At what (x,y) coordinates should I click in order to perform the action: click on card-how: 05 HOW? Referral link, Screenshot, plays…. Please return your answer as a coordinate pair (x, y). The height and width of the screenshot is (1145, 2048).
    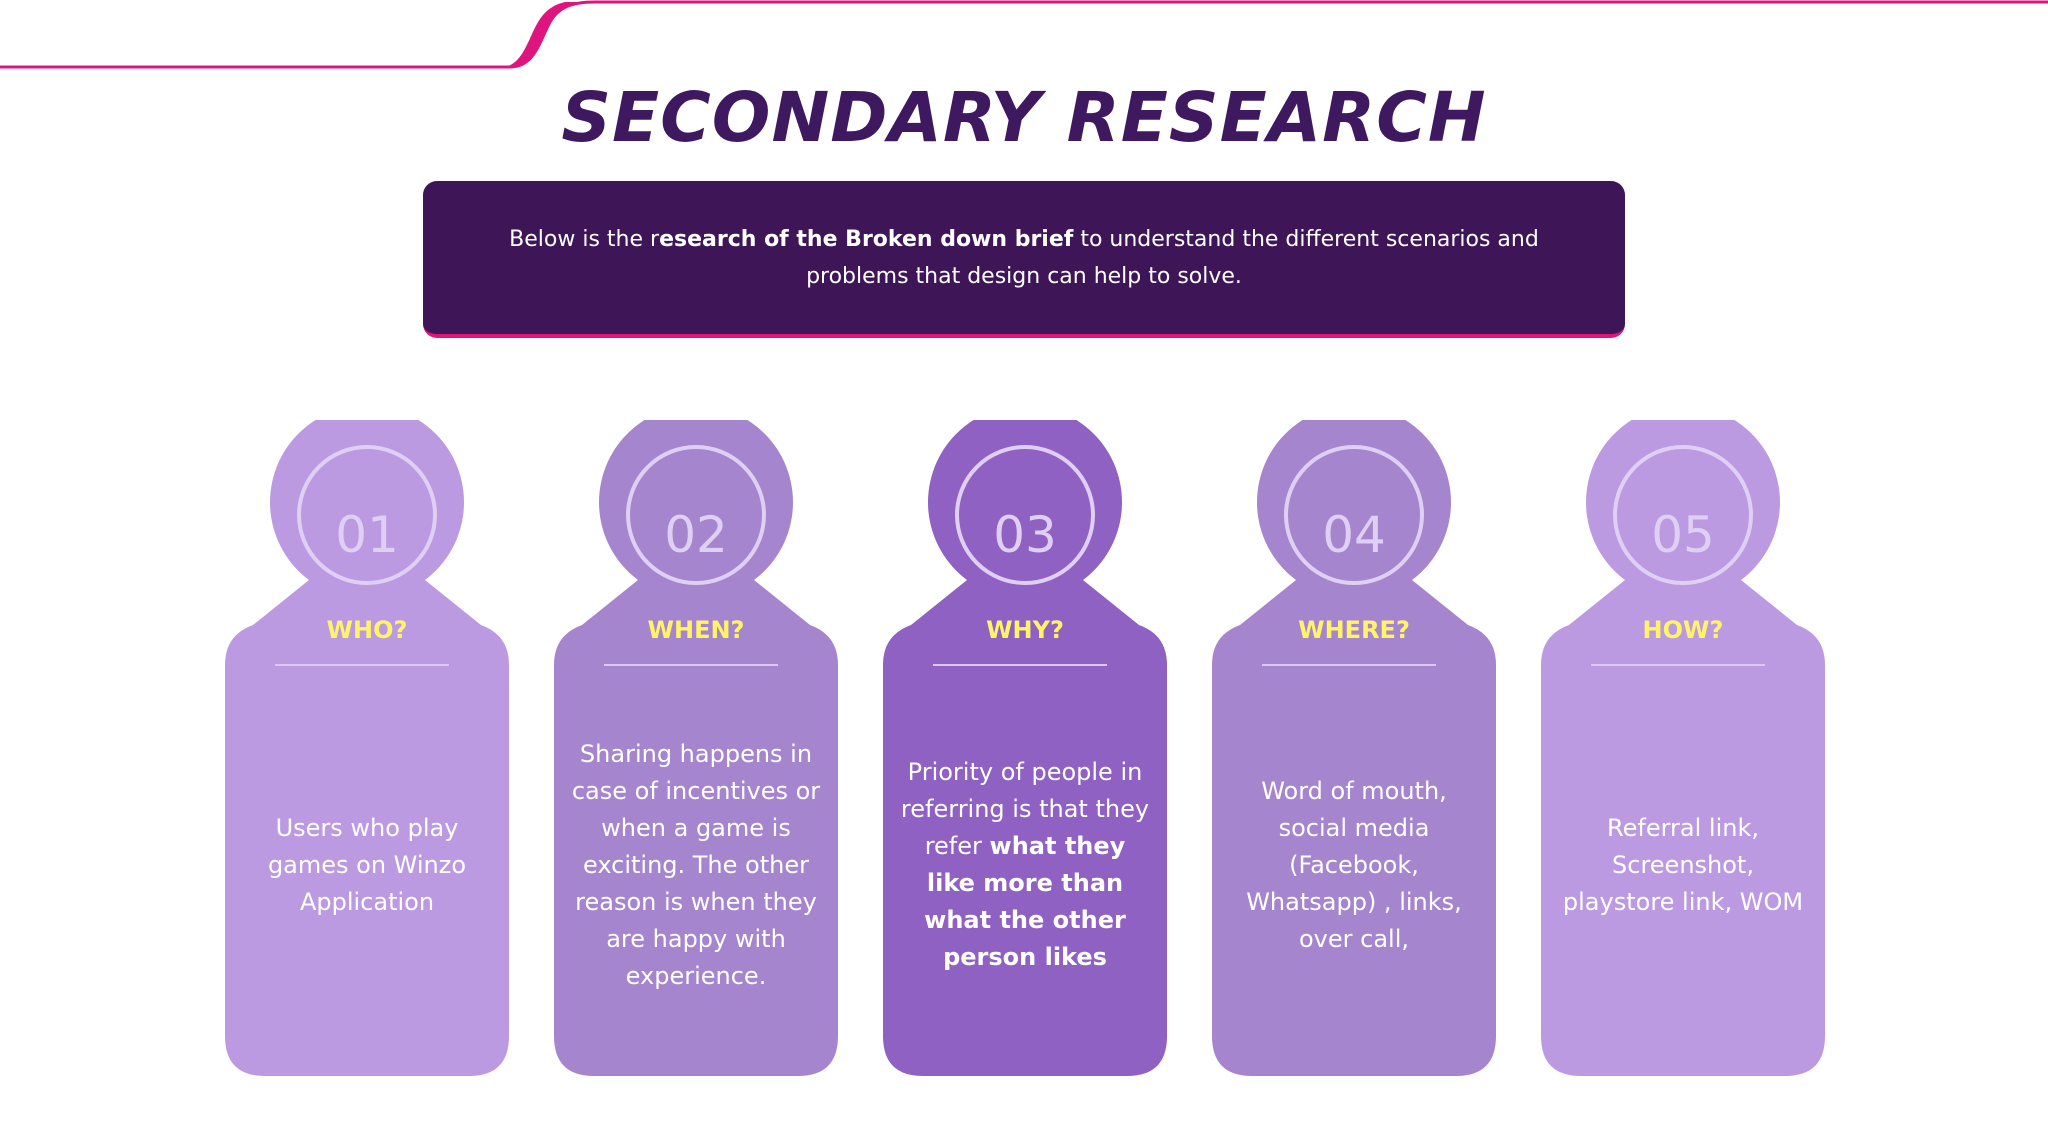
    Looking at the image, I should click on (1683, 748).